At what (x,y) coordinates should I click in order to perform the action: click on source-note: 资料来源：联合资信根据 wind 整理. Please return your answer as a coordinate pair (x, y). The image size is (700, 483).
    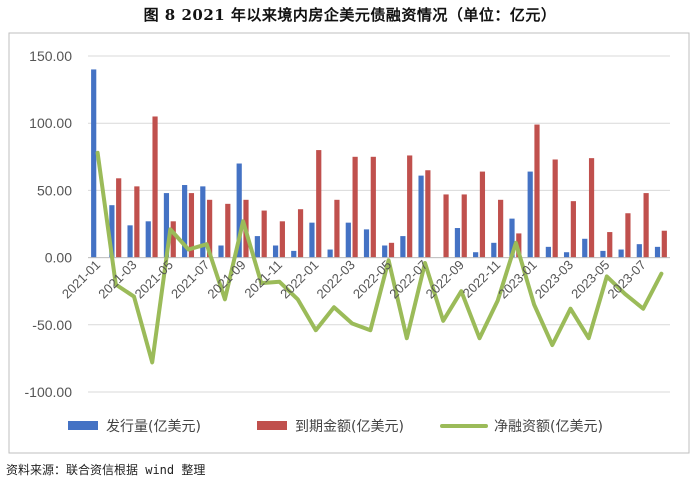
    Looking at the image, I should click on (106, 470).